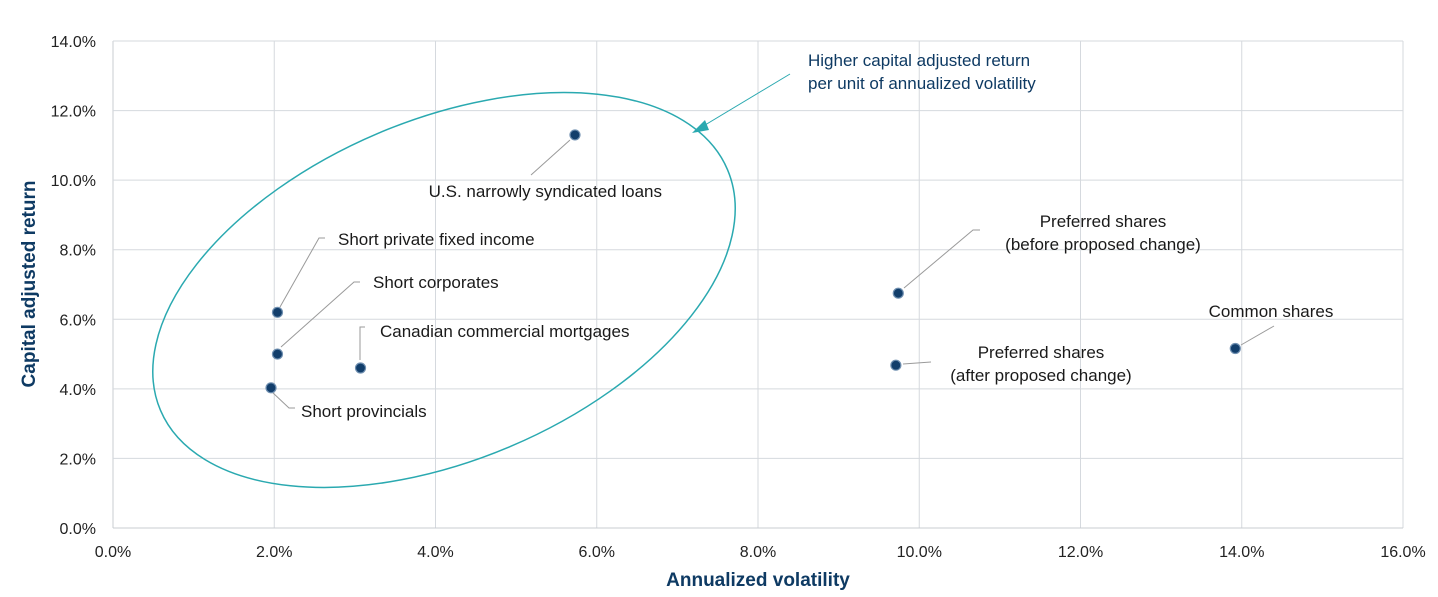  I want to click on x-tick-label: 12.0%, so click(1080, 552).